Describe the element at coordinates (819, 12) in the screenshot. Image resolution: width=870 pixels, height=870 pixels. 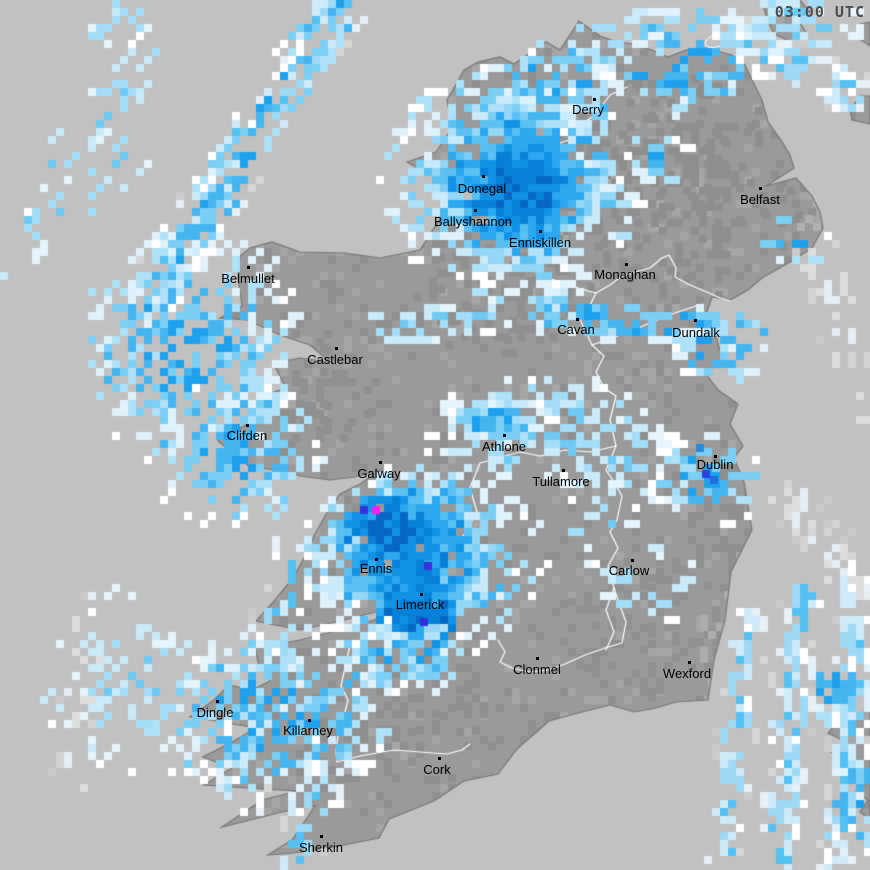
I see `timestamp-label: 03:00 UTC` at that location.